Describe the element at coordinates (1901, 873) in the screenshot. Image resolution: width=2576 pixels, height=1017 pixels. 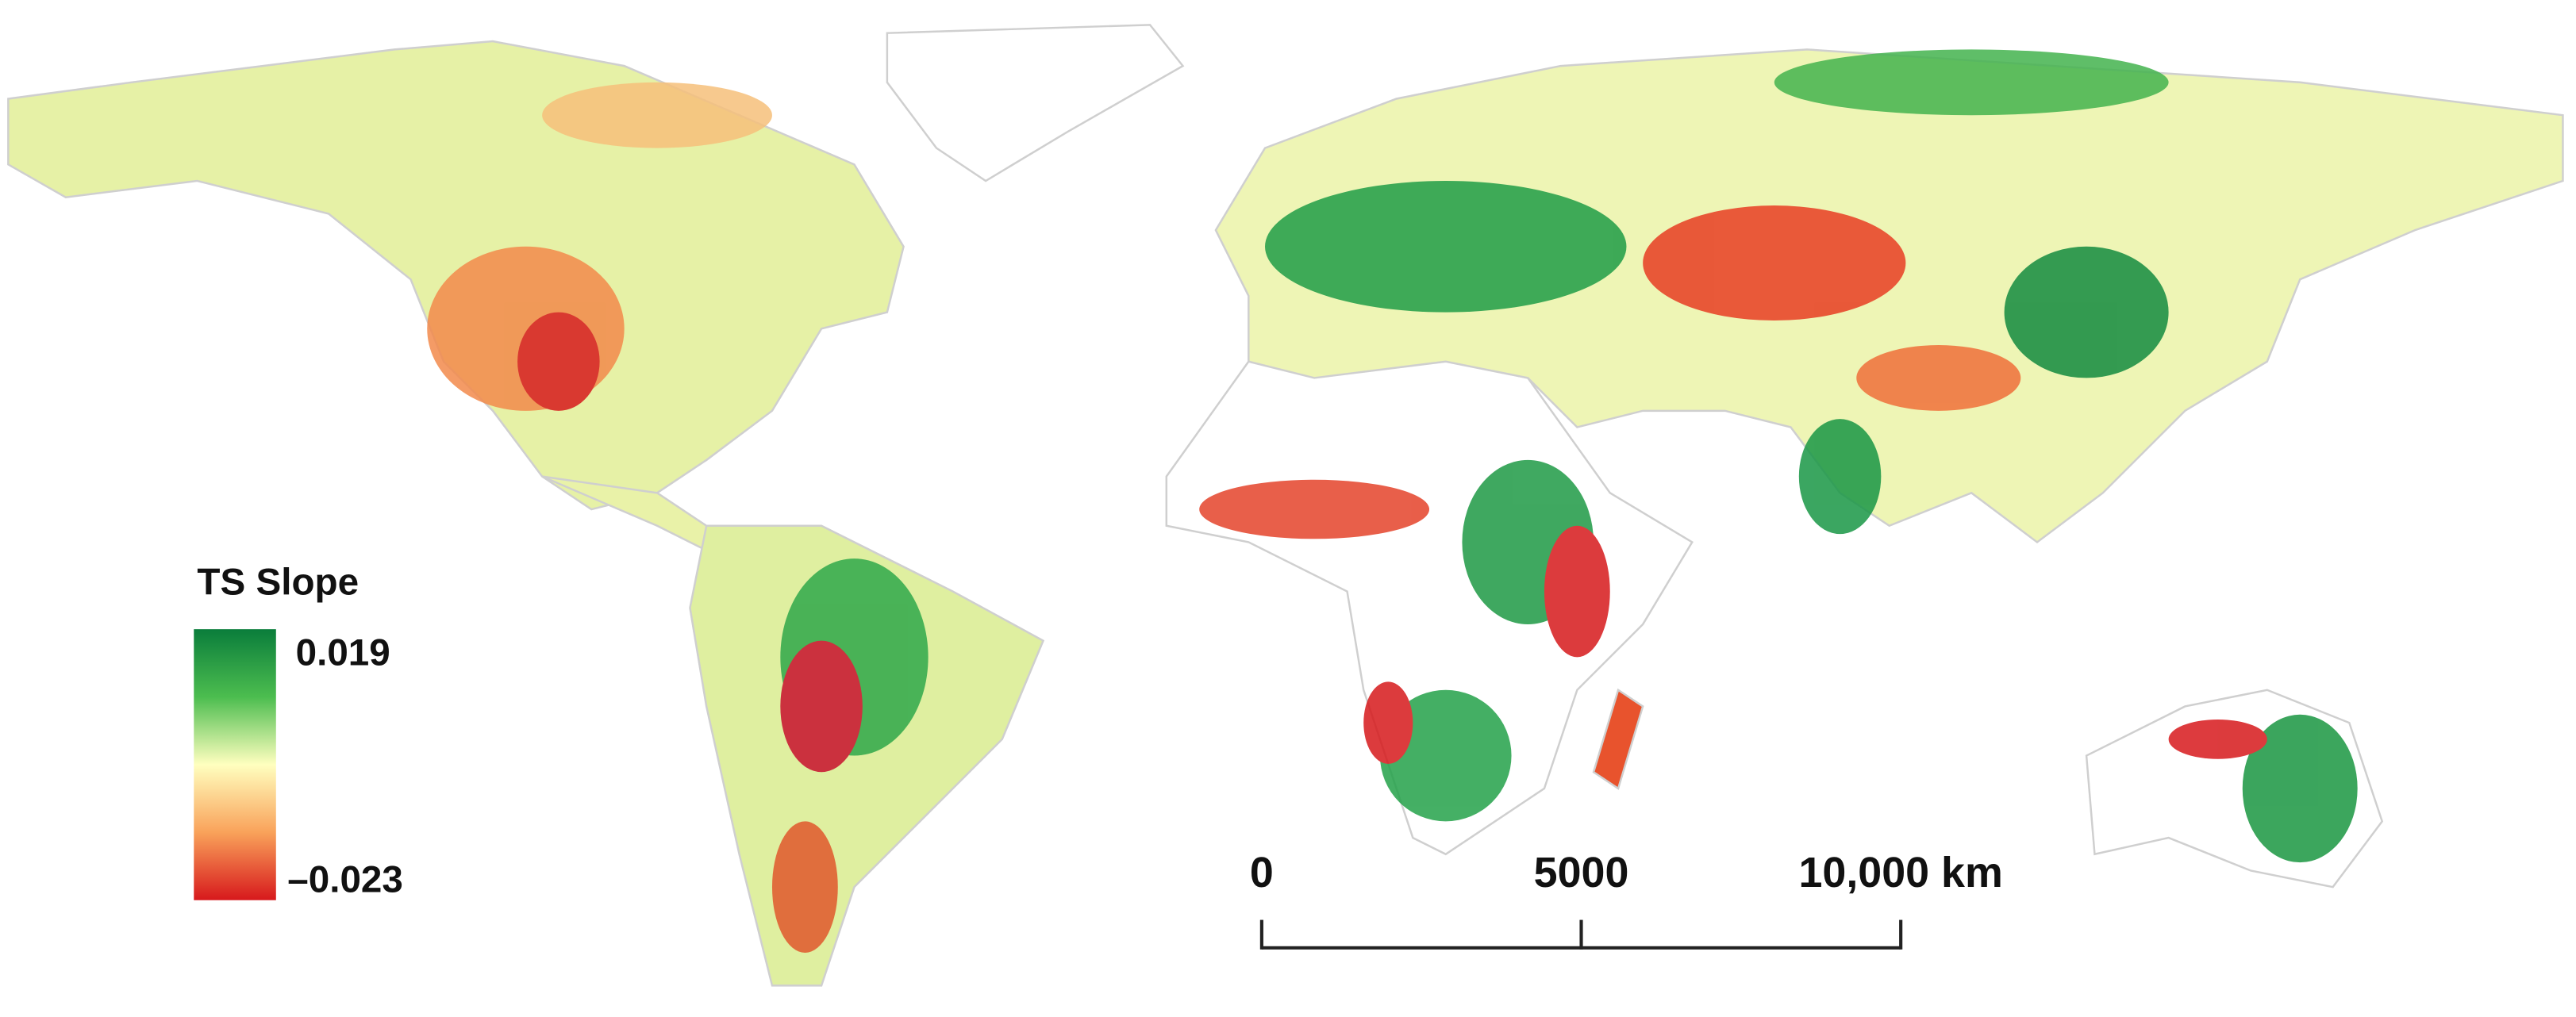
I see `scale-label: 10,000 km` at that location.